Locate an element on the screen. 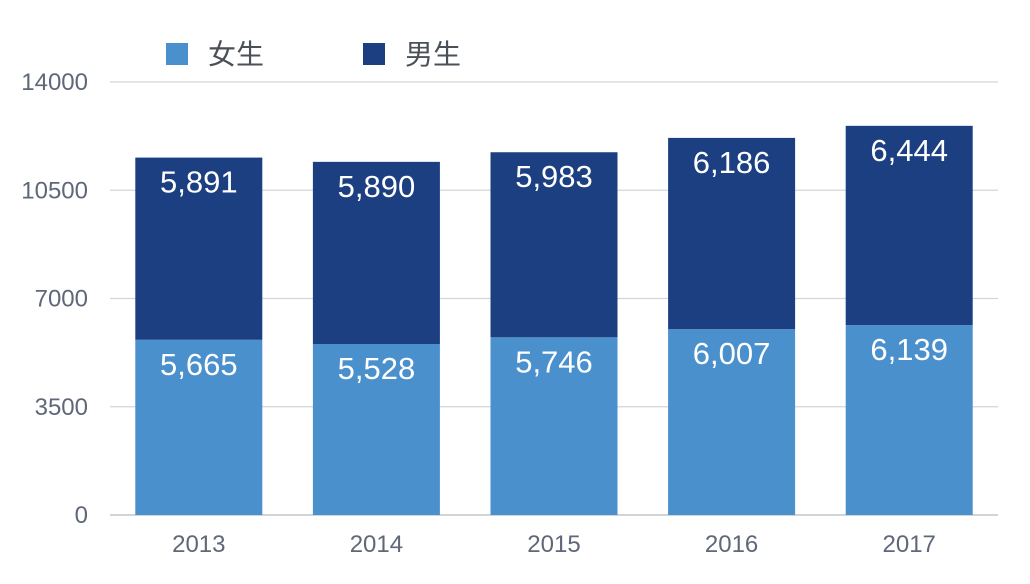  legend-swatch-male is located at coordinates (374, 54).